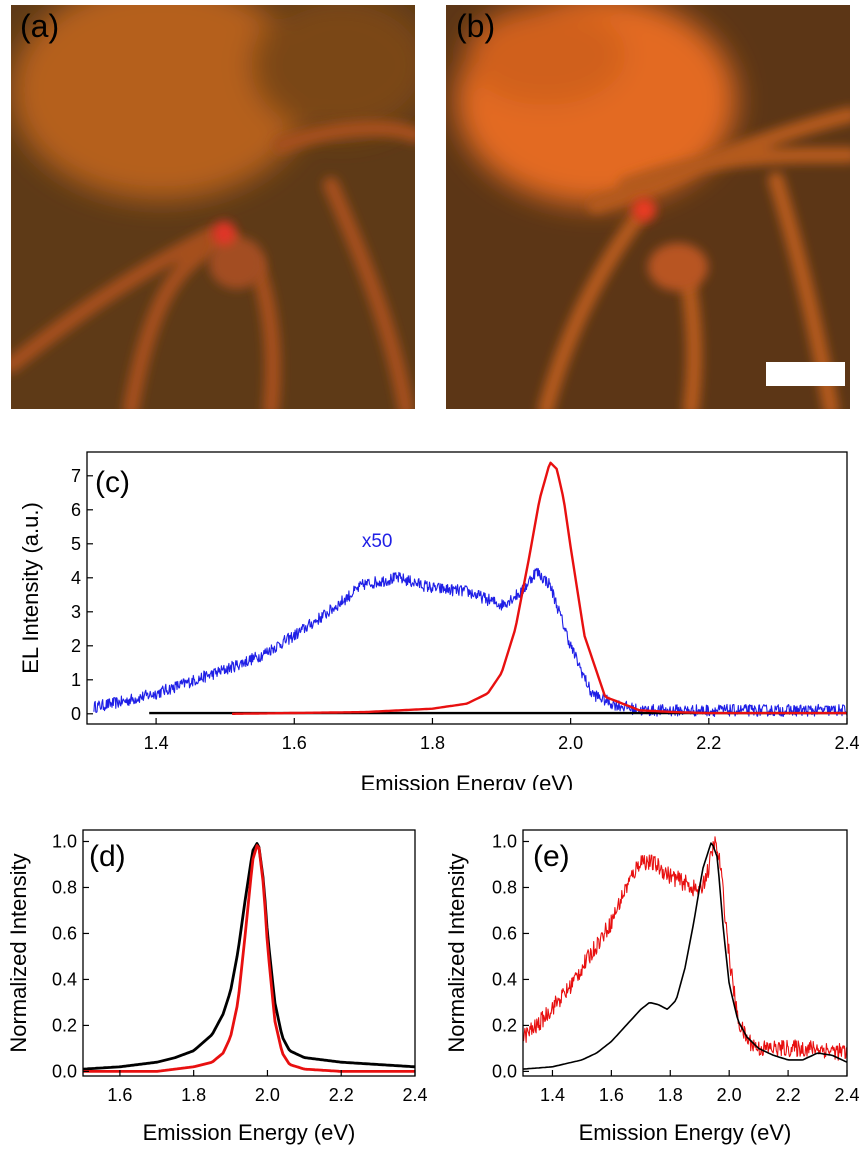  What do you see at coordinates (76, 680) in the screenshot?
I see `y-tick-label-c-1: 1` at bounding box center [76, 680].